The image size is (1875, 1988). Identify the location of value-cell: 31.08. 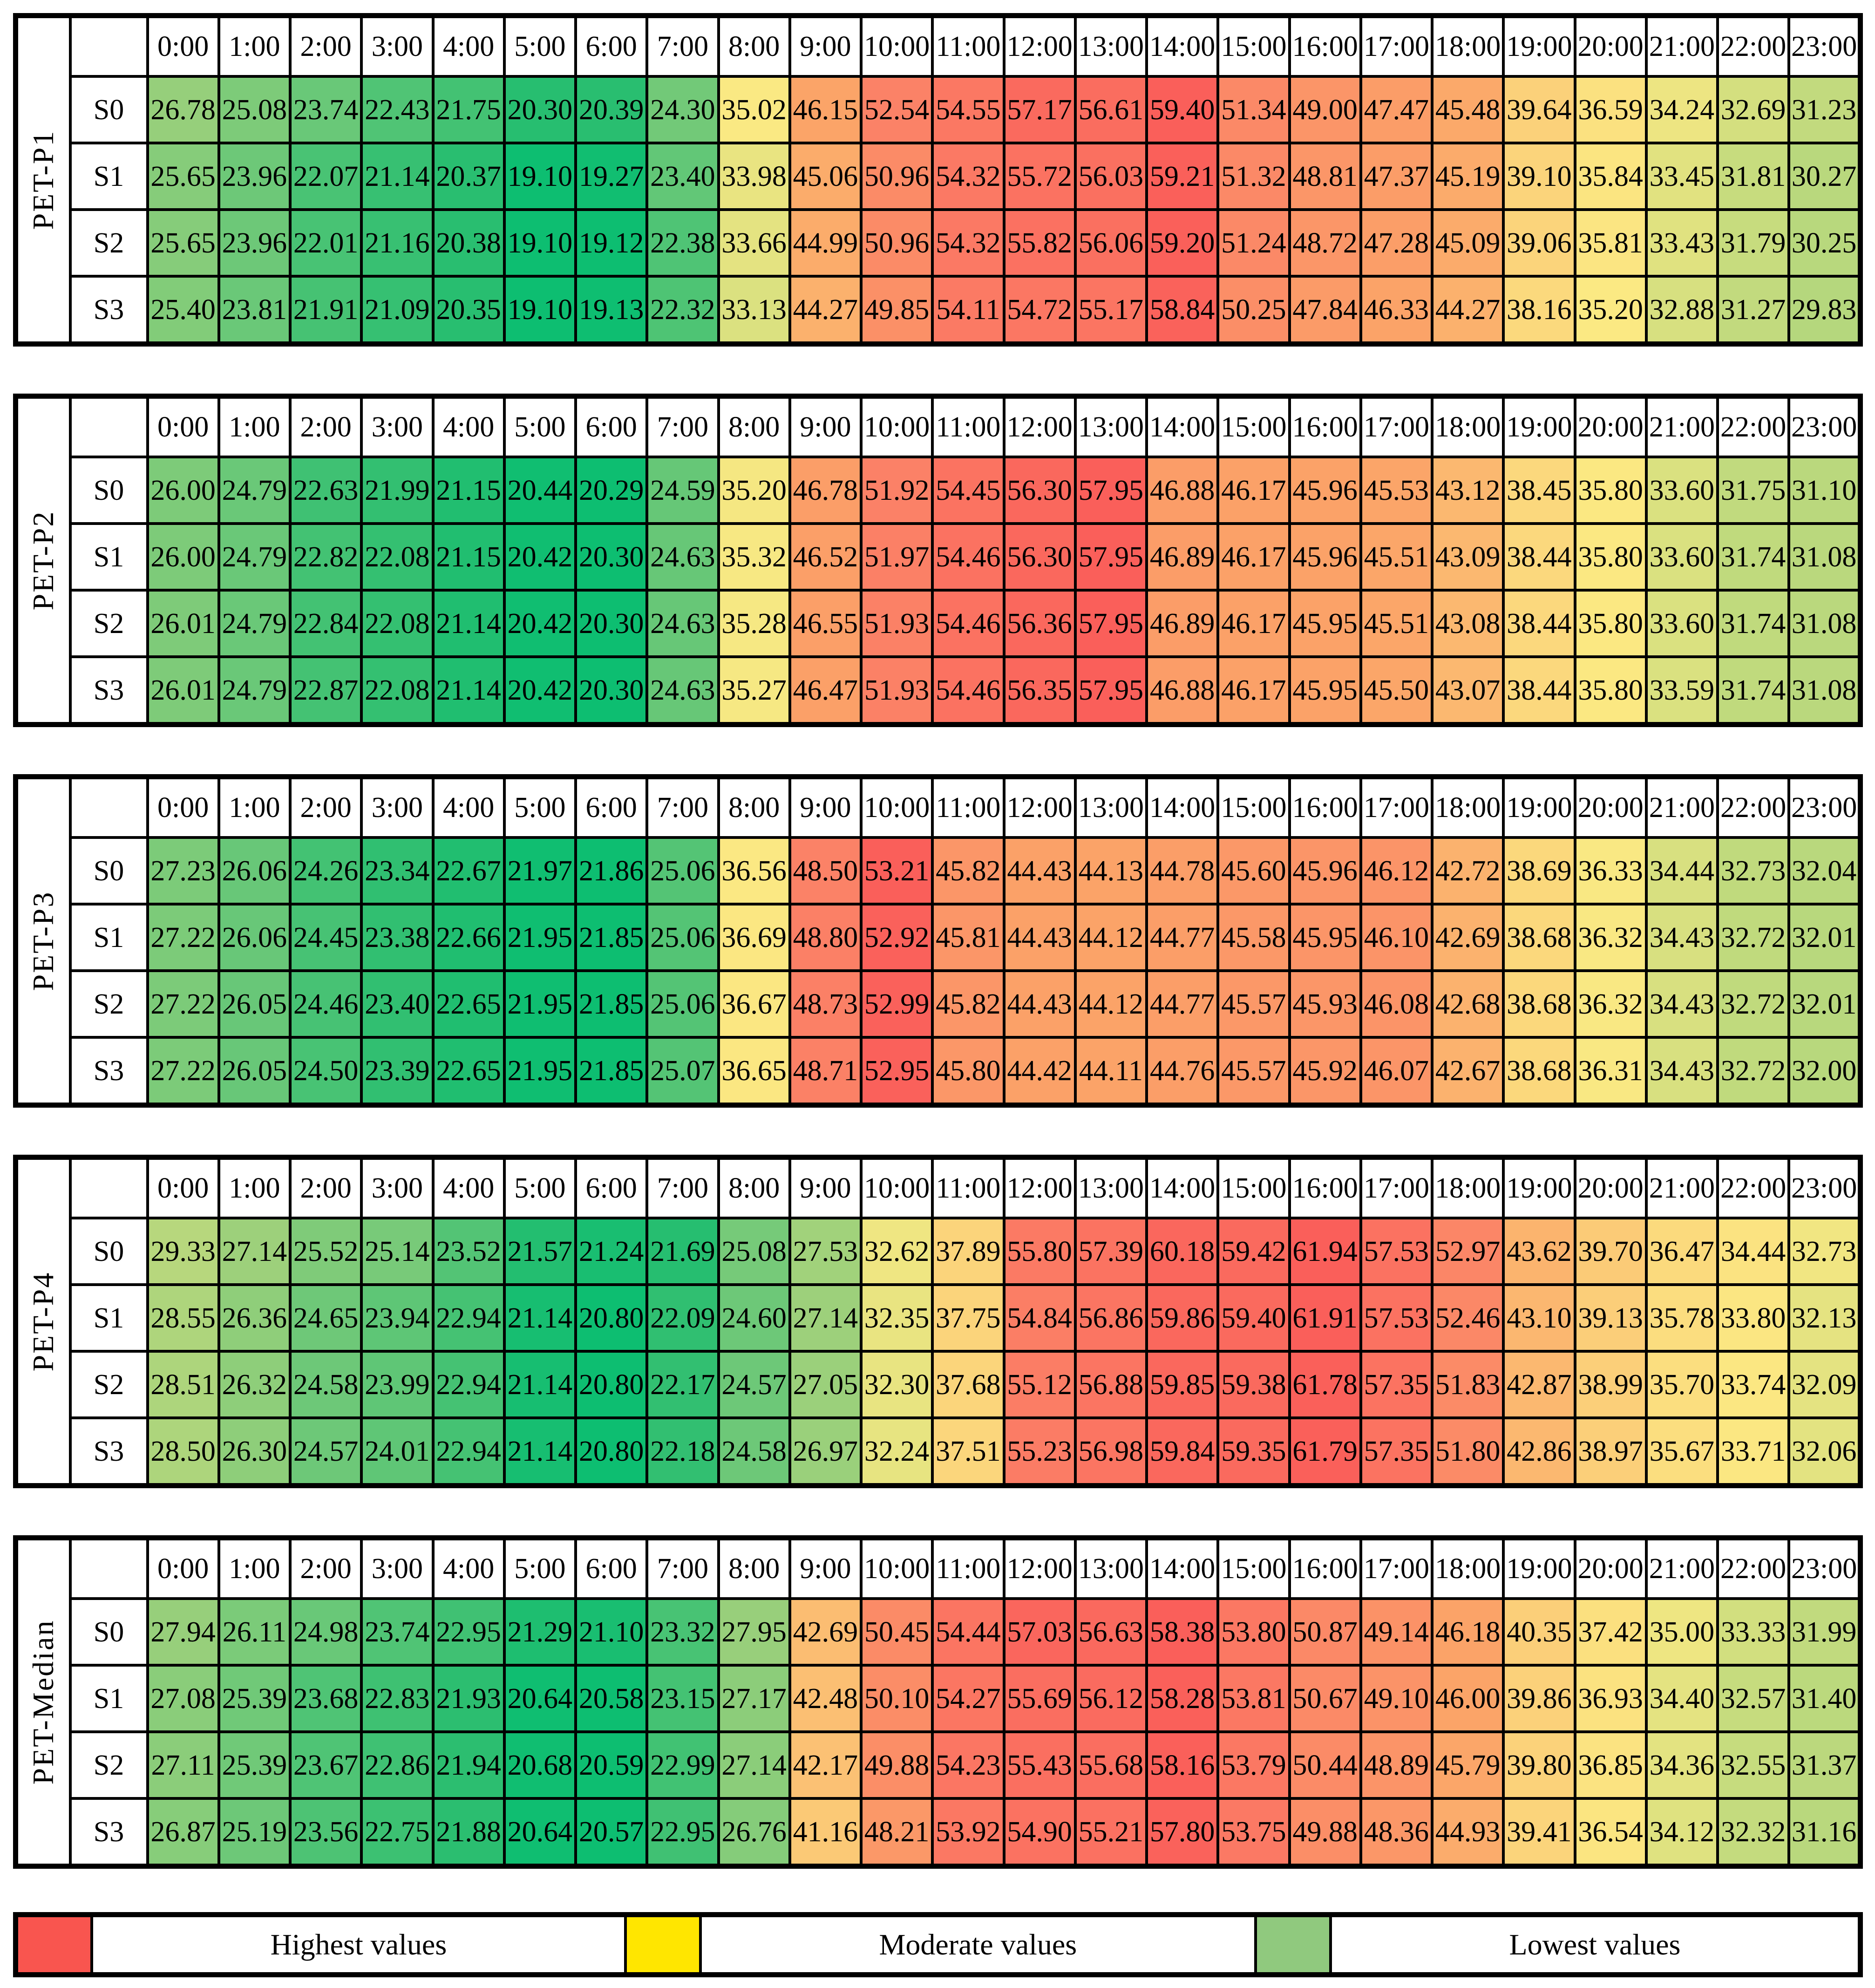
(1825, 557).